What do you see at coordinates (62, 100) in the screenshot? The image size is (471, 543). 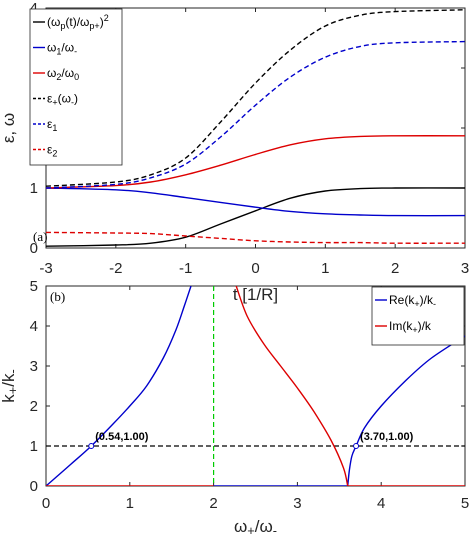 I see `legend-entry: ε+(ω-)` at bounding box center [62, 100].